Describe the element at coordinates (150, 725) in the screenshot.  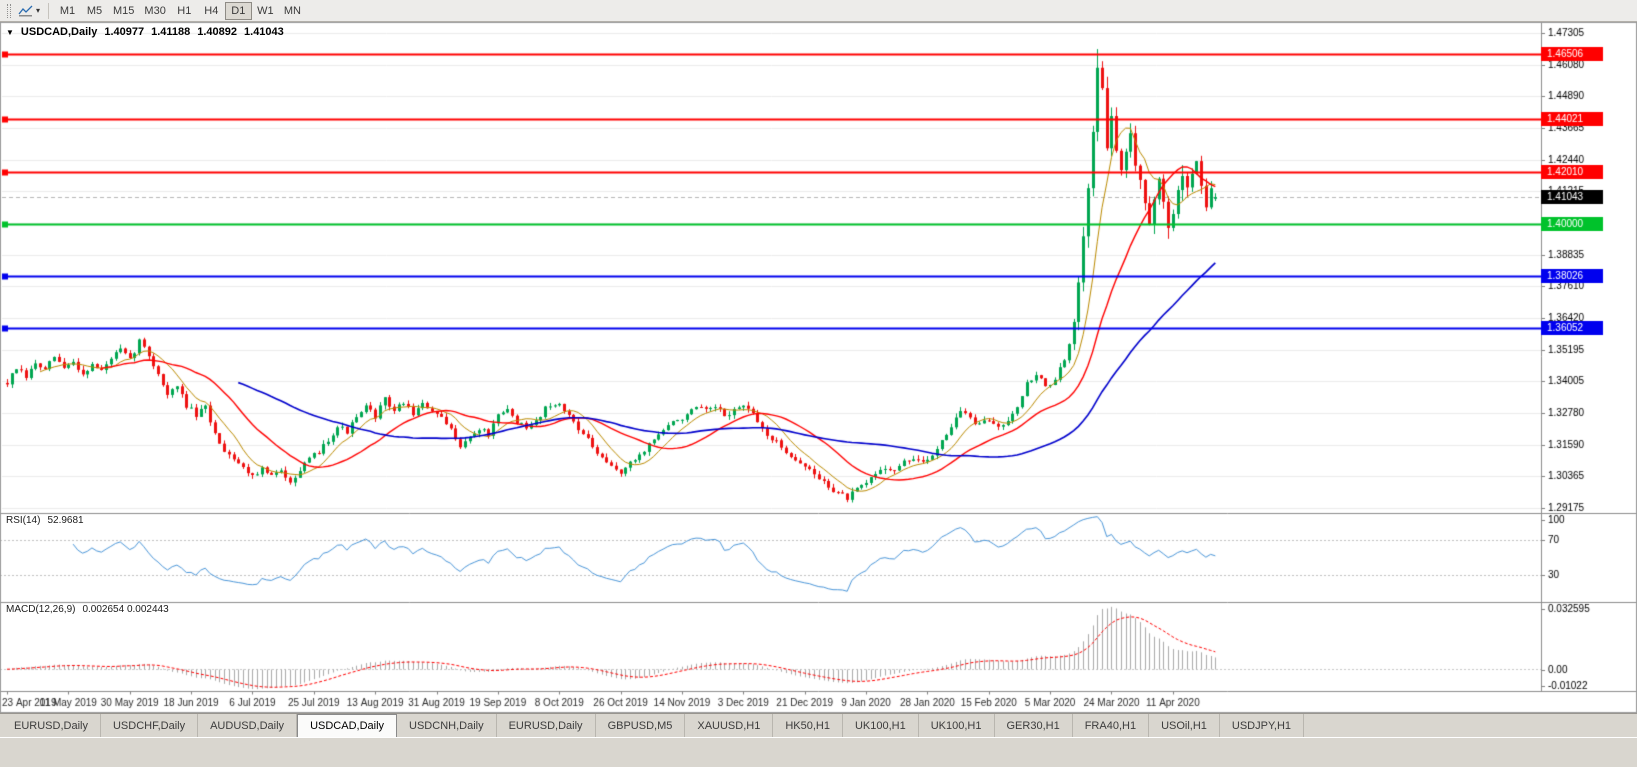
I see `chart-tab-usdchf-daily: USDCHF,Daily` at that location.